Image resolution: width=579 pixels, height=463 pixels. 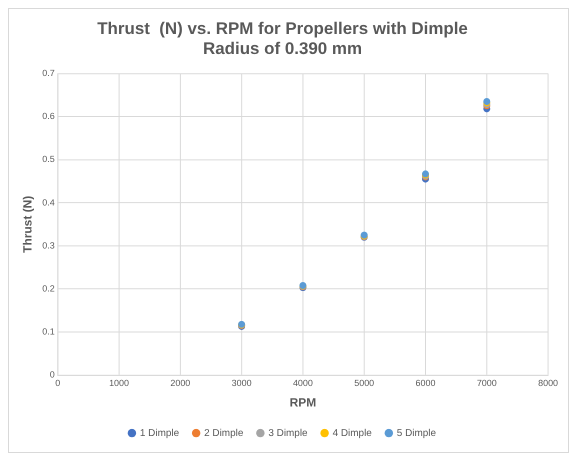 What do you see at coordinates (352, 433) in the screenshot?
I see `legend-label: 4 Dimple` at bounding box center [352, 433].